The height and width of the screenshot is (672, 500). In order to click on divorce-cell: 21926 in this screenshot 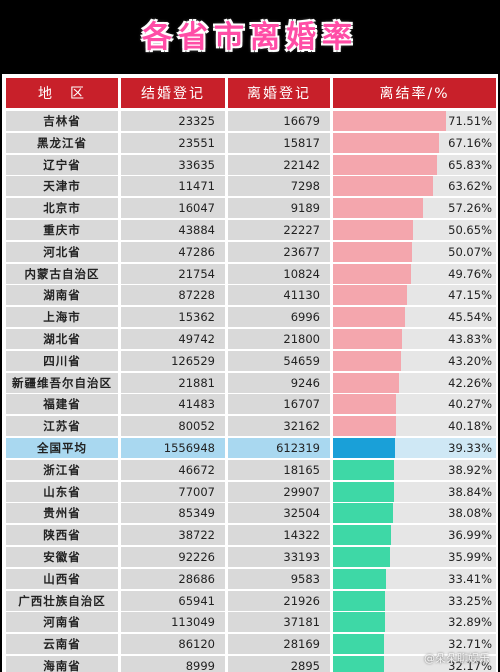, I will do `click(279, 600)`.